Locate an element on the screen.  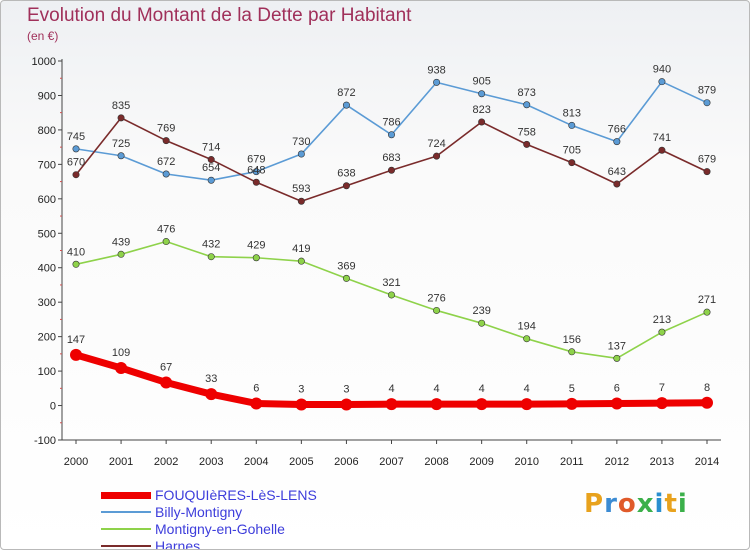
y-tick-label: 600 is located at coordinates (47, 200).